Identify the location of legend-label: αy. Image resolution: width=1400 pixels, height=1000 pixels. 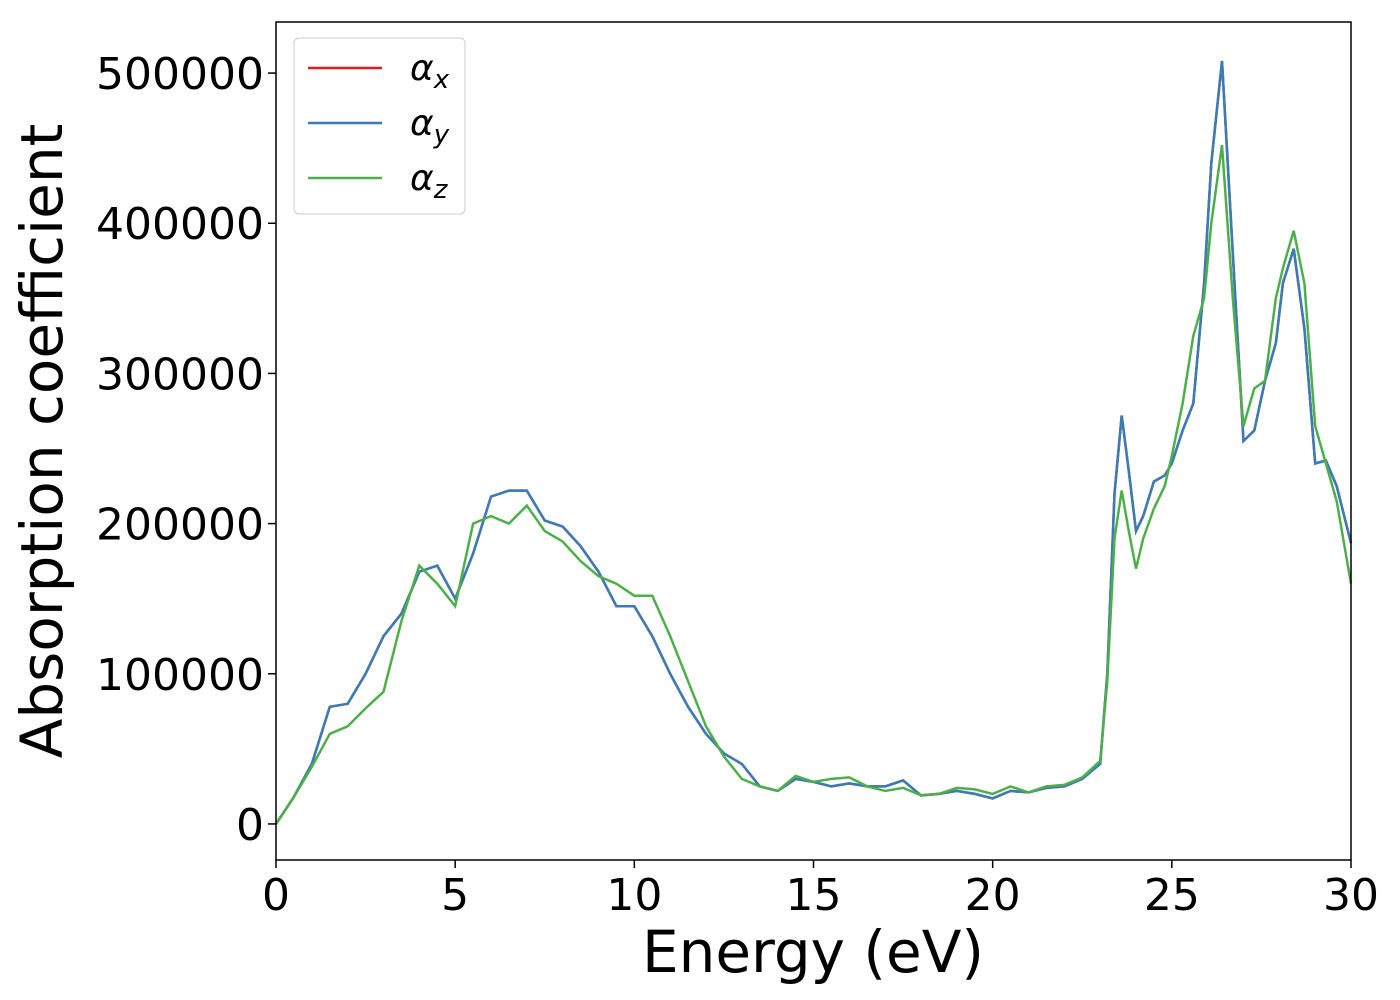
(430, 126).